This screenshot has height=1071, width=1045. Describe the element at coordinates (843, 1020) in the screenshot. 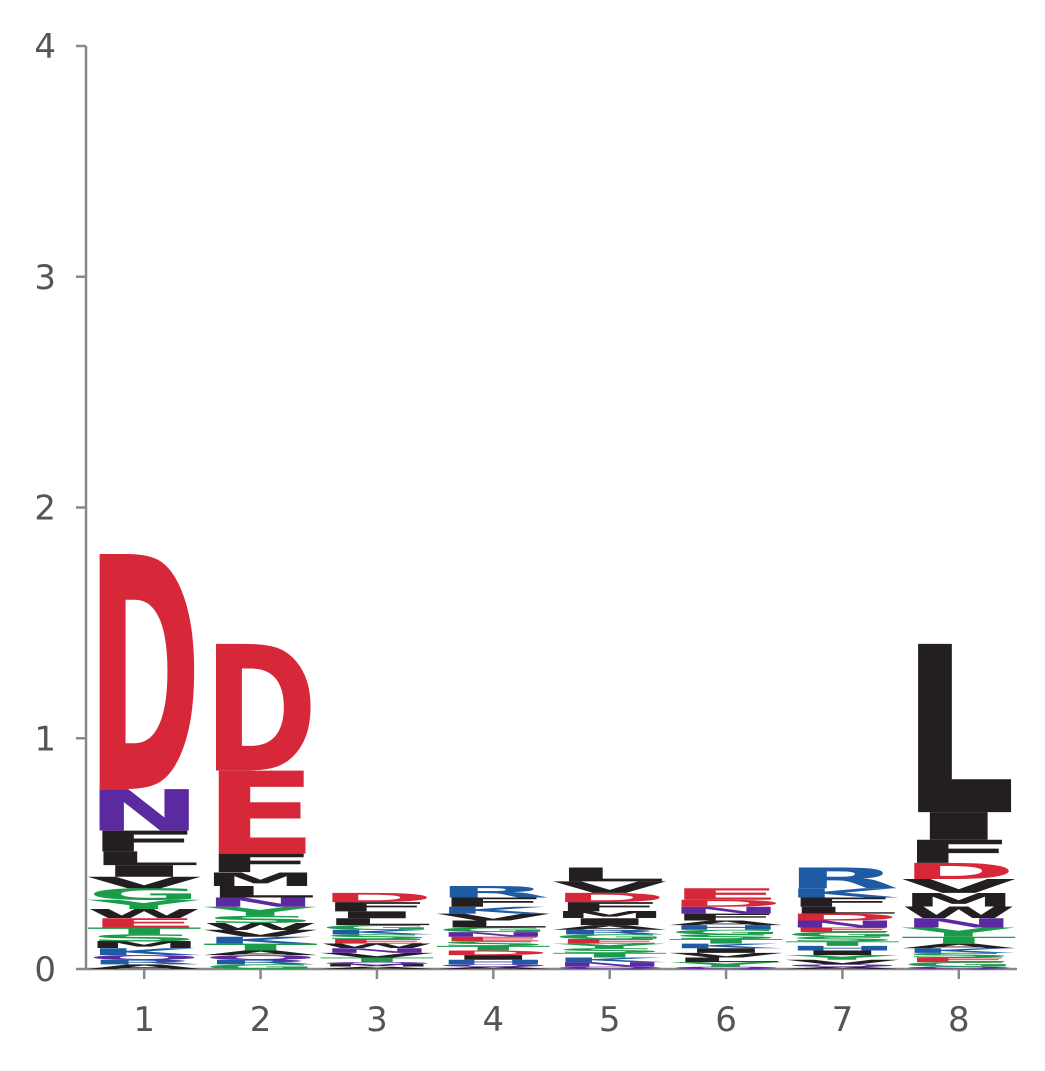

I see `x-tick-label: 7` at that location.